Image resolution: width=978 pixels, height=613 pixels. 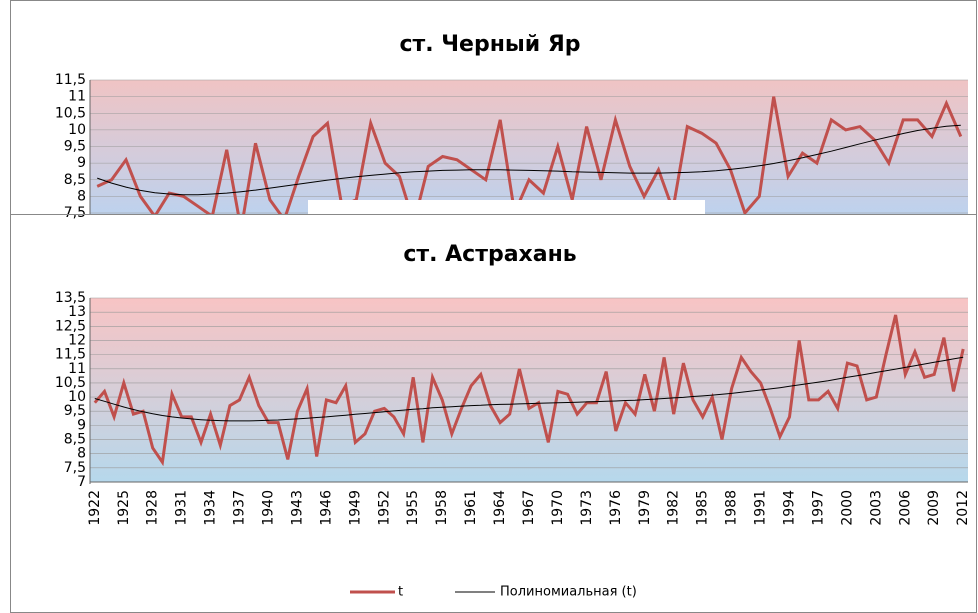 I want to click on x-tick-label: 2000, so click(x=847, y=508).